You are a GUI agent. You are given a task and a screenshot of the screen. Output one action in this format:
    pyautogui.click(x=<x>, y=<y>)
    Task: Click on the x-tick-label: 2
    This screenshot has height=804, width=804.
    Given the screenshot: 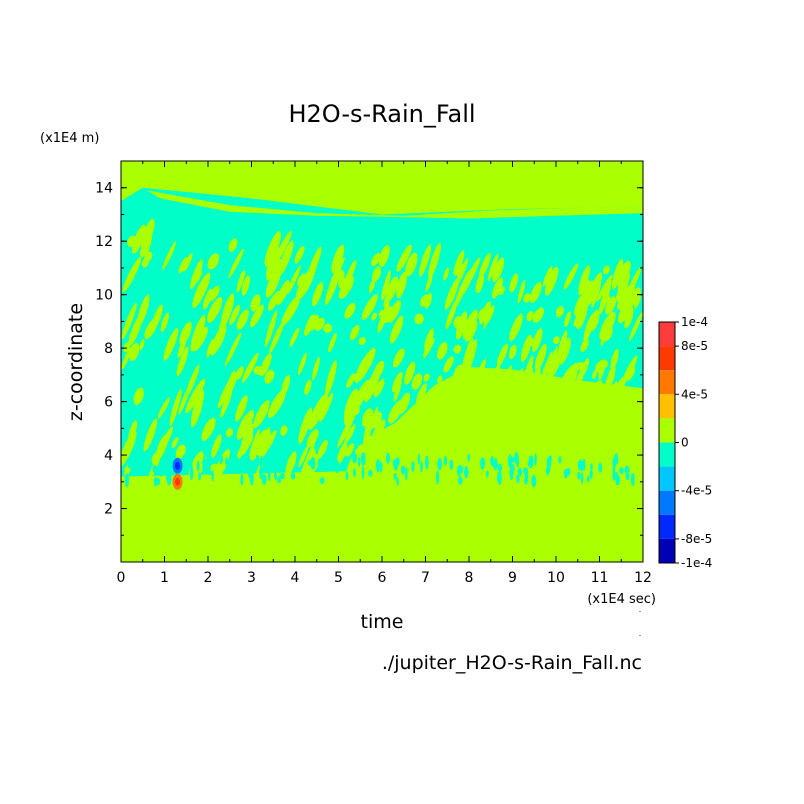 What is the action you would take?
    pyautogui.click(x=208, y=578)
    